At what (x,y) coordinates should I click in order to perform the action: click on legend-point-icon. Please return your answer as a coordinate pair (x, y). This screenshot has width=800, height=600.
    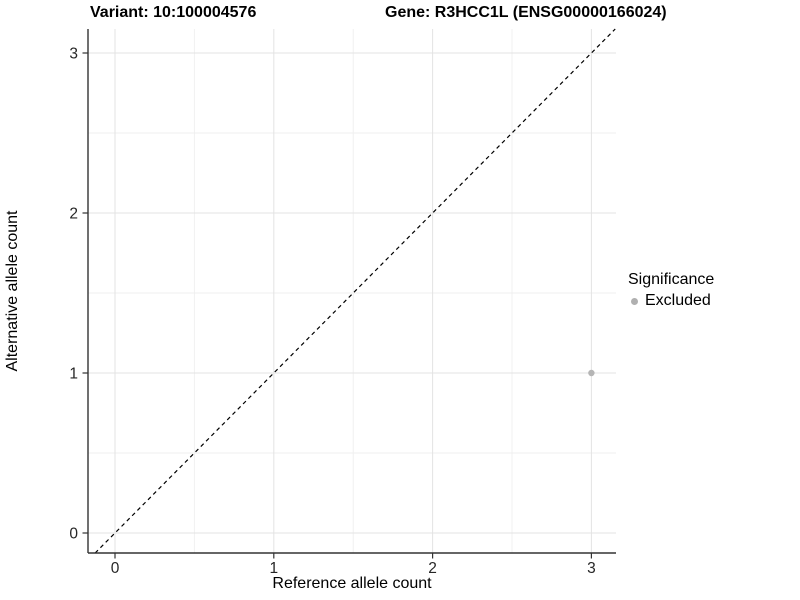
    Looking at the image, I should click on (634, 301).